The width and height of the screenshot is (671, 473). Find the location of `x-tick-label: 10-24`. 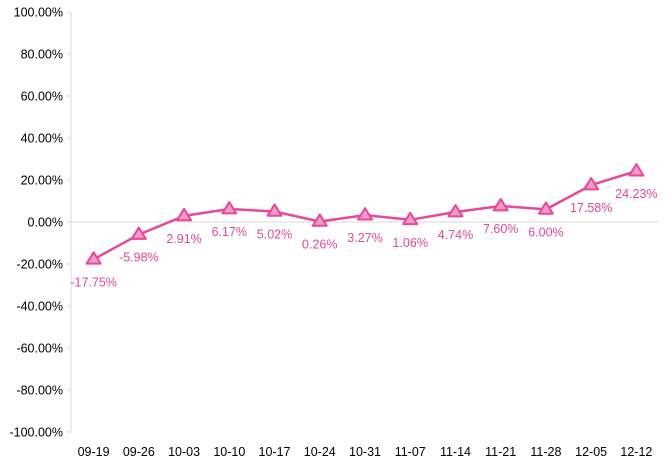

x-tick-label: 10-24 is located at coordinates (320, 452).